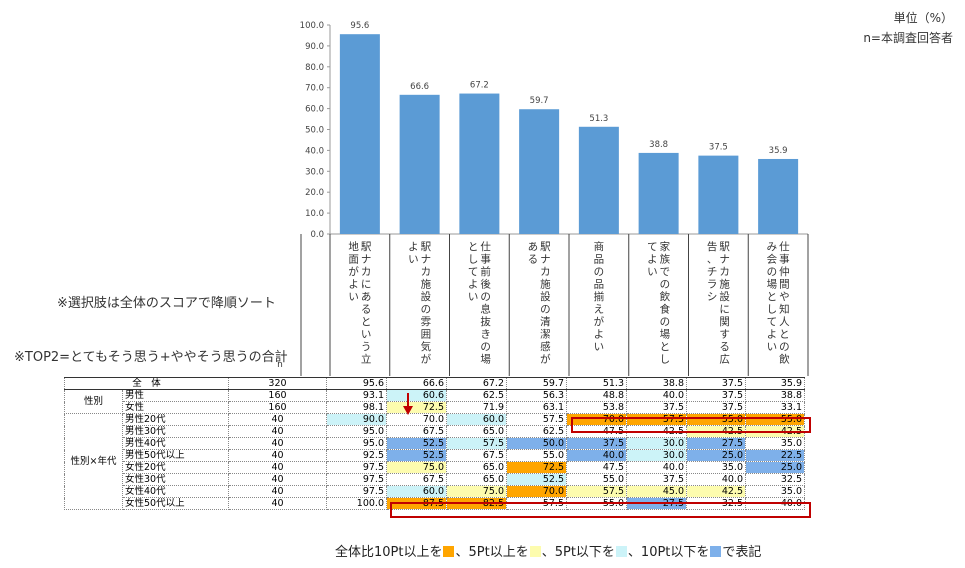 The image size is (965, 568). Describe the element at coordinates (314, 193) in the screenshot. I see `y-tick-label: 20.0` at that location.